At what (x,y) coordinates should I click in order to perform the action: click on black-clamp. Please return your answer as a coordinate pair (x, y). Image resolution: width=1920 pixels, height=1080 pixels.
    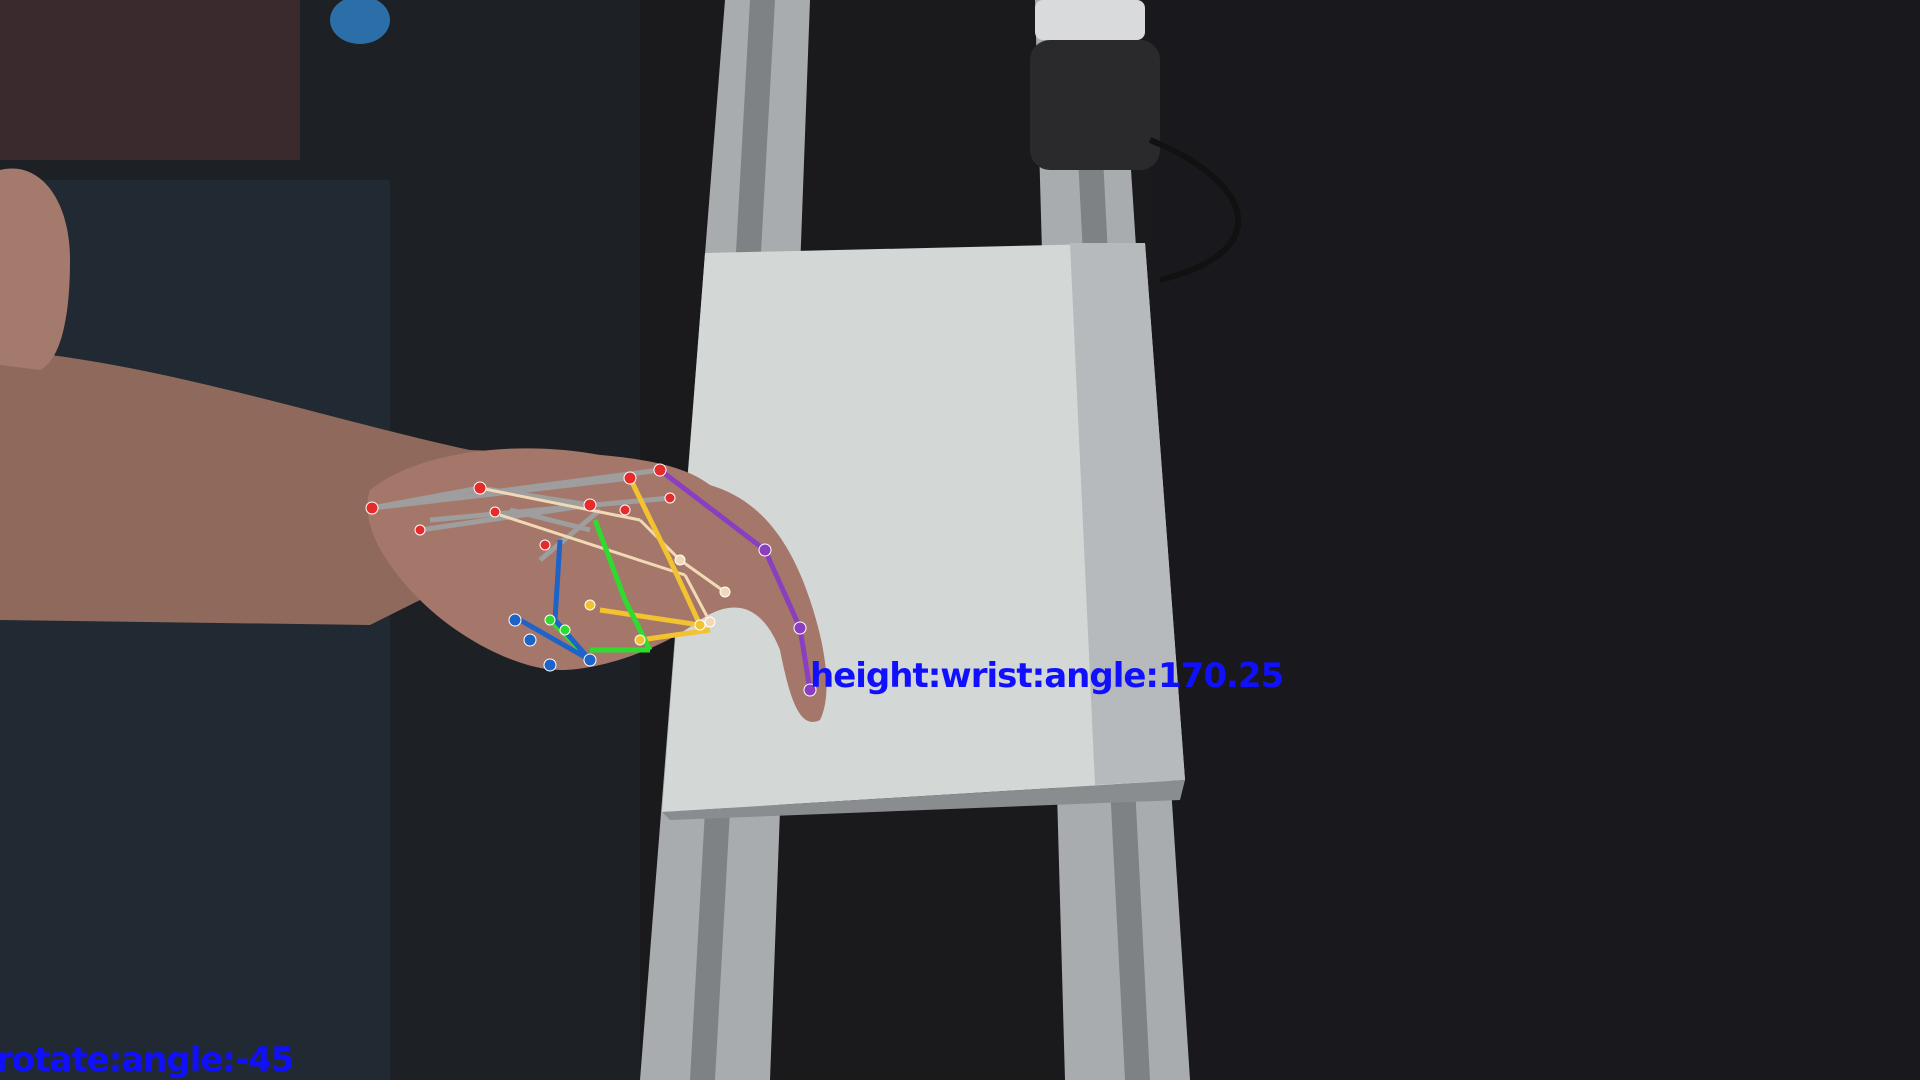
    Looking at the image, I should click on (1095, 105).